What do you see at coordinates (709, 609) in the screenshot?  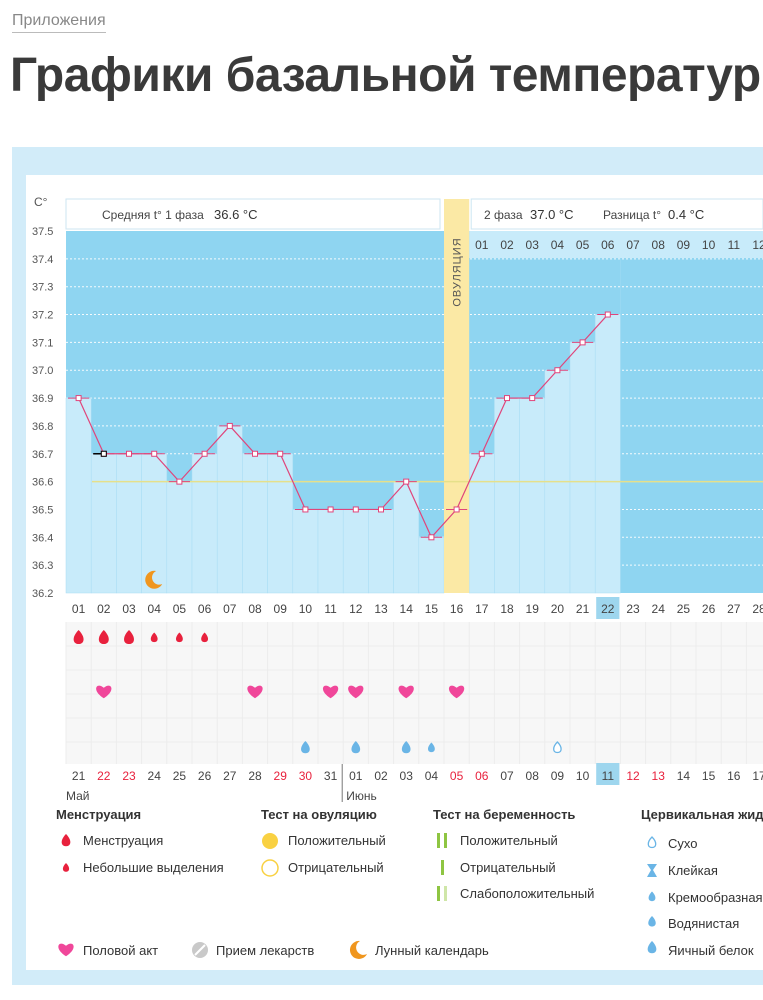 I see `cycle-day-label: 26` at bounding box center [709, 609].